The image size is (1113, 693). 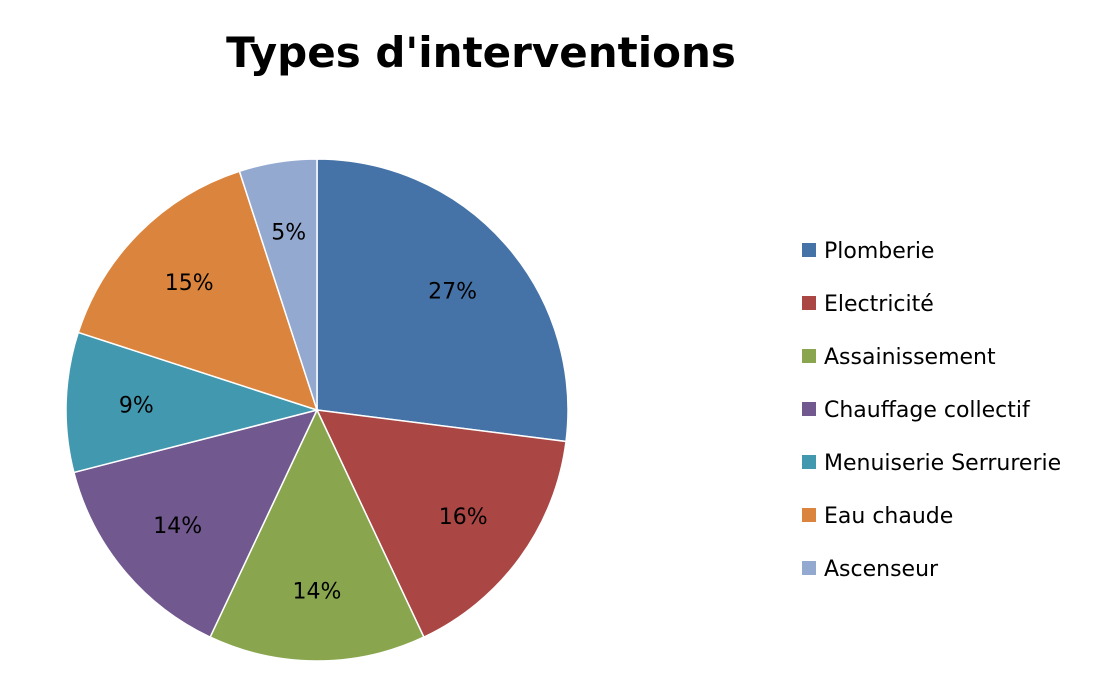 What do you see at coordinates (189, 283) in the screenshot?
I see `data-label-6: 15%` at bounding box center [189, 283].